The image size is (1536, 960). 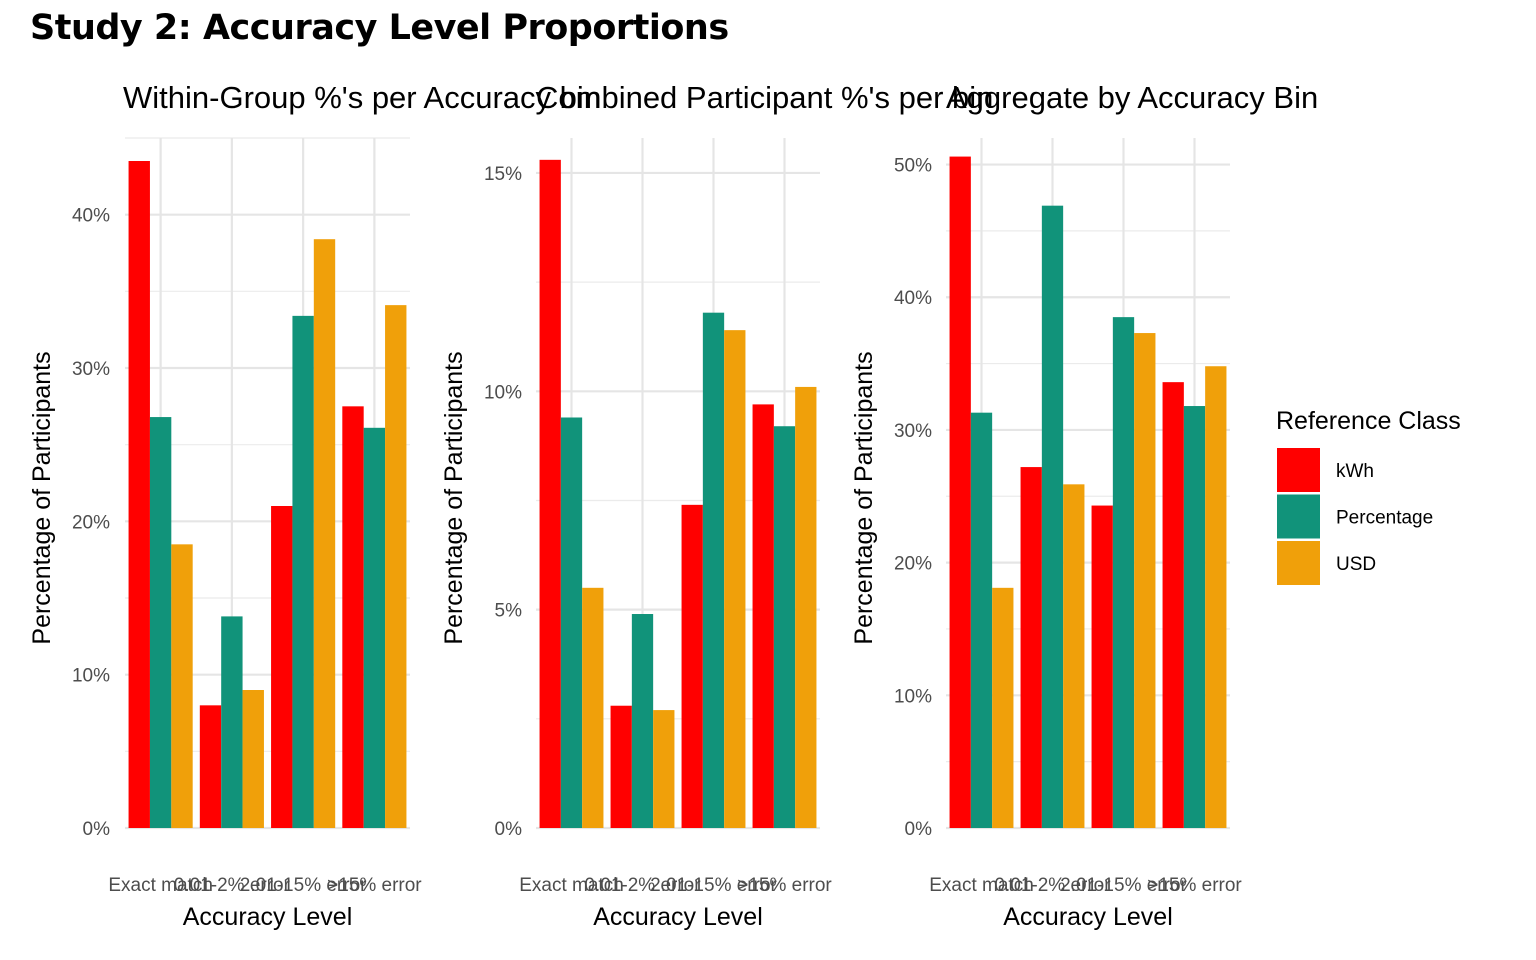 What do you see at coordinates (1355, 471) in the screenshot?
I see `legend-label-kwh: kWh` at bounding box center [1355, 471].